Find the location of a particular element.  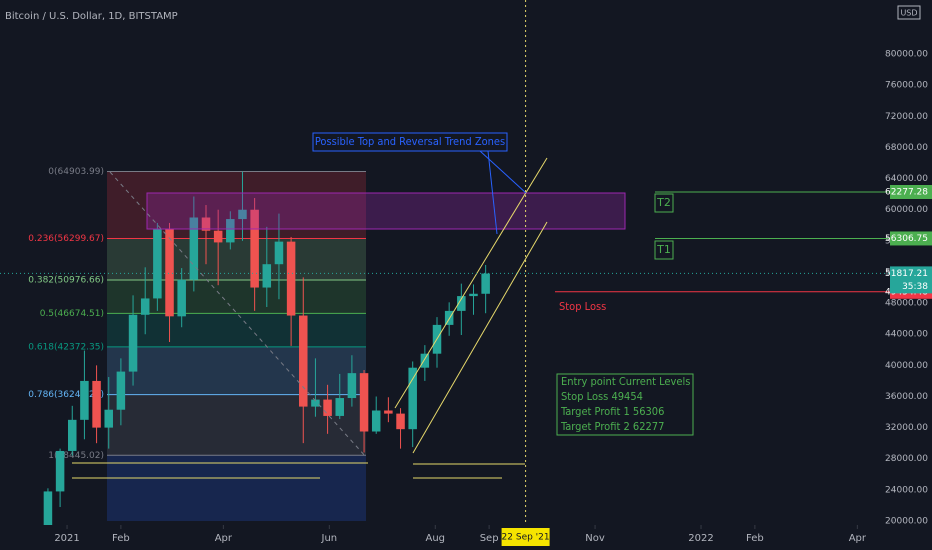

fib-label: 0.5(46674.51) is located at coordinates (72, 314).